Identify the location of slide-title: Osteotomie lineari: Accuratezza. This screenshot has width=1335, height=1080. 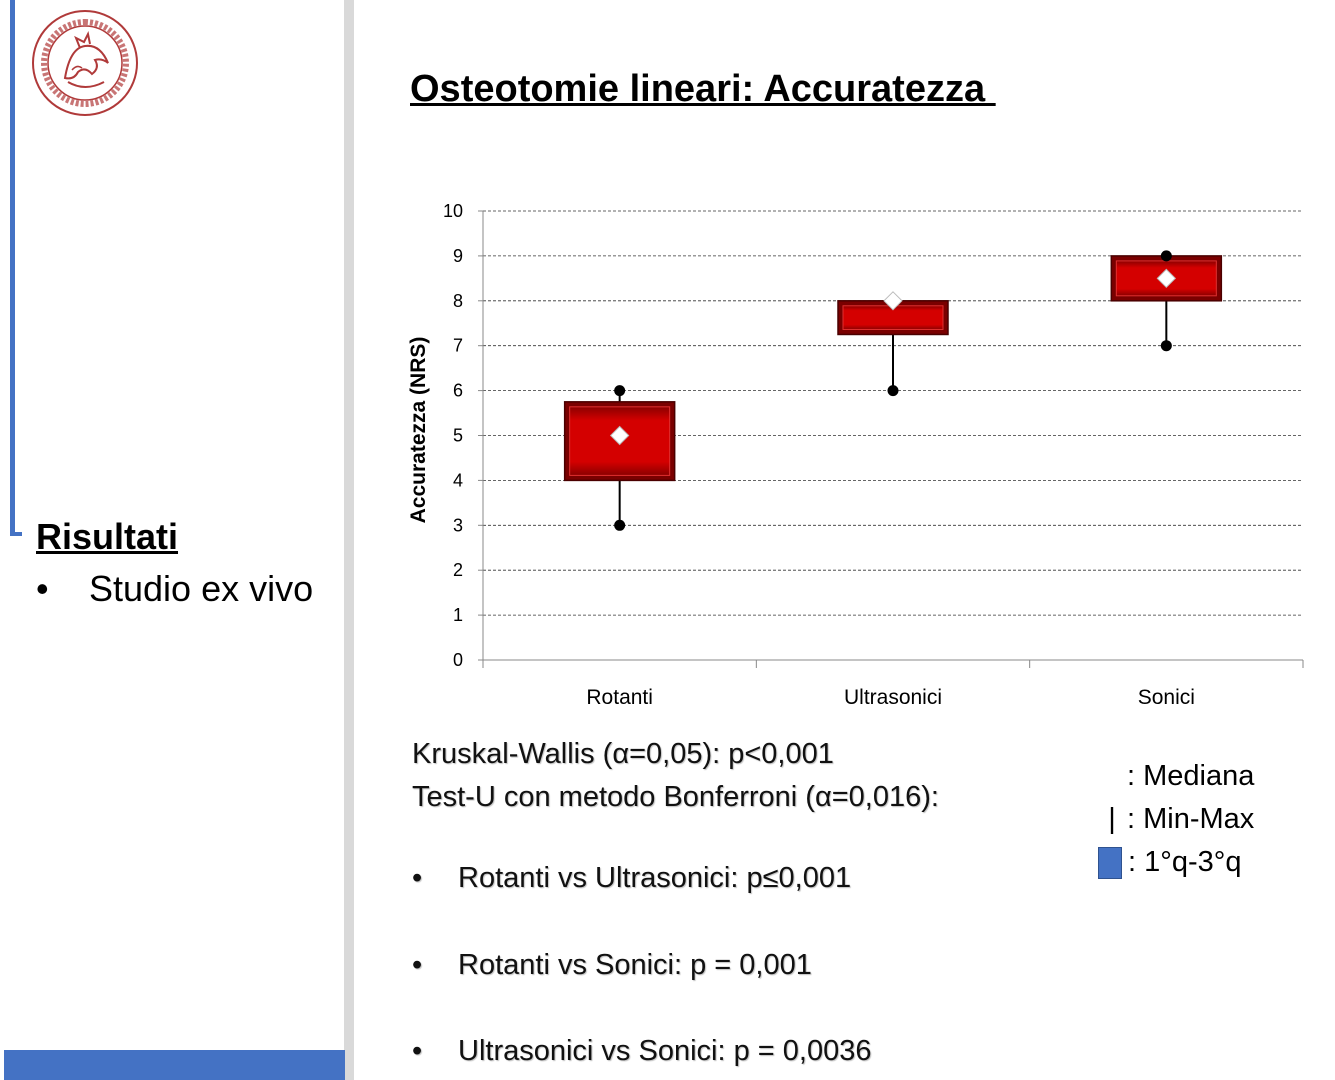
(703, 89).